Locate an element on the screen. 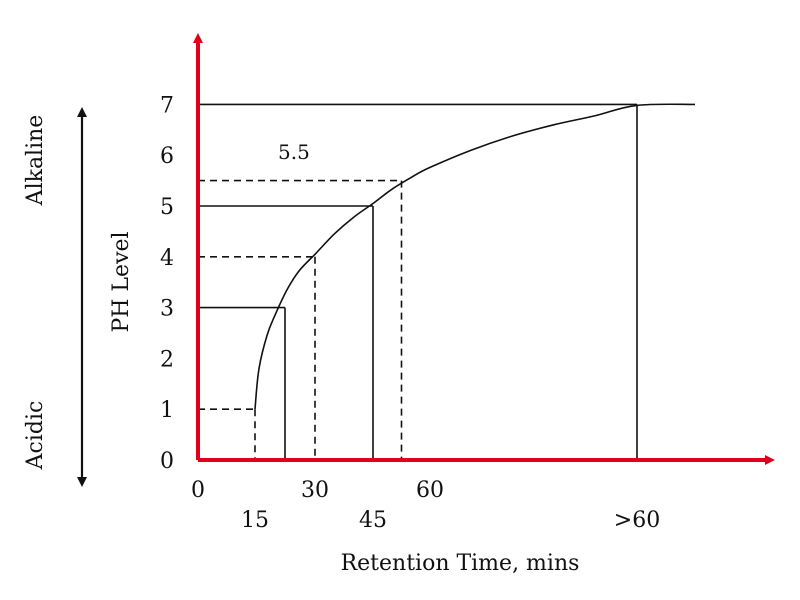 Image resolution: width=800 pixels, height=600 pixels. annotation-5-5: 5.5 is located at coordinates (294, 152).